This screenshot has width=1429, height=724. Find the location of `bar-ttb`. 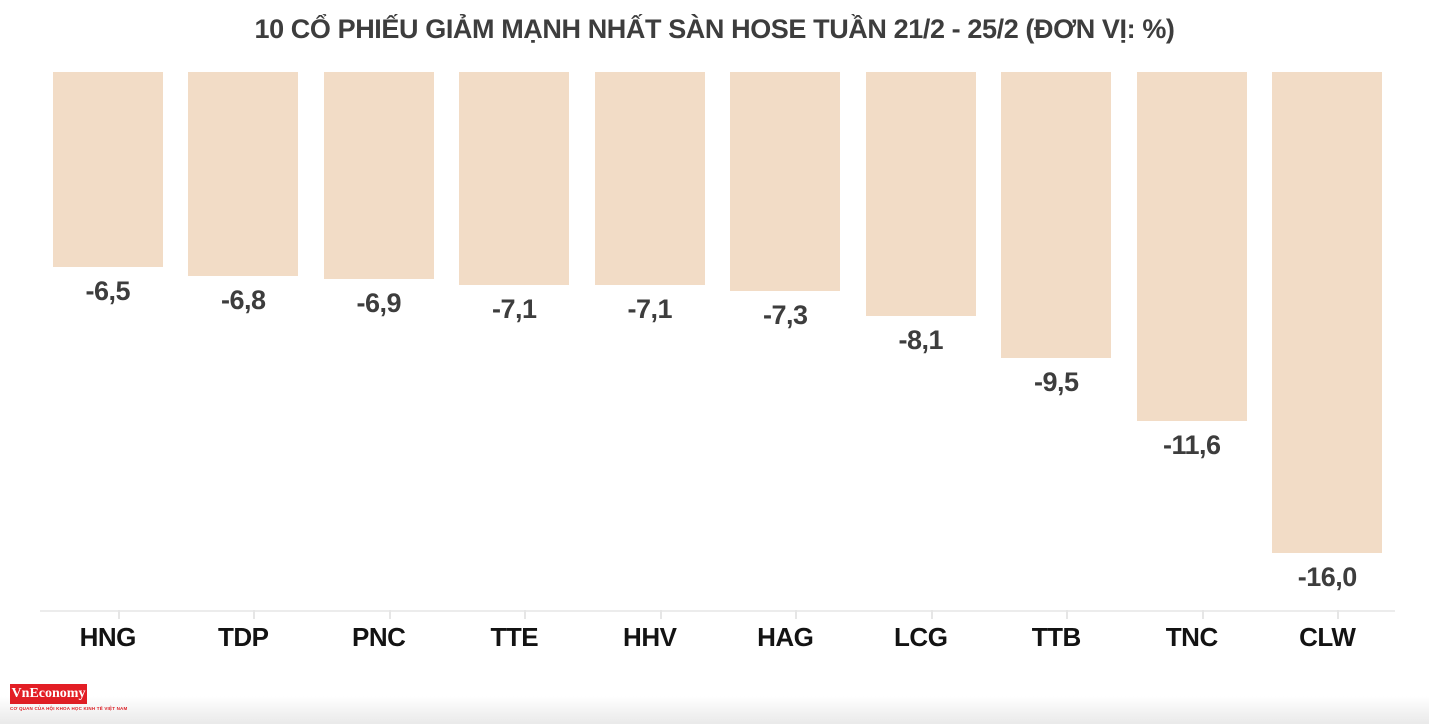

bar-ttb is located at coordinates (1056, 215).